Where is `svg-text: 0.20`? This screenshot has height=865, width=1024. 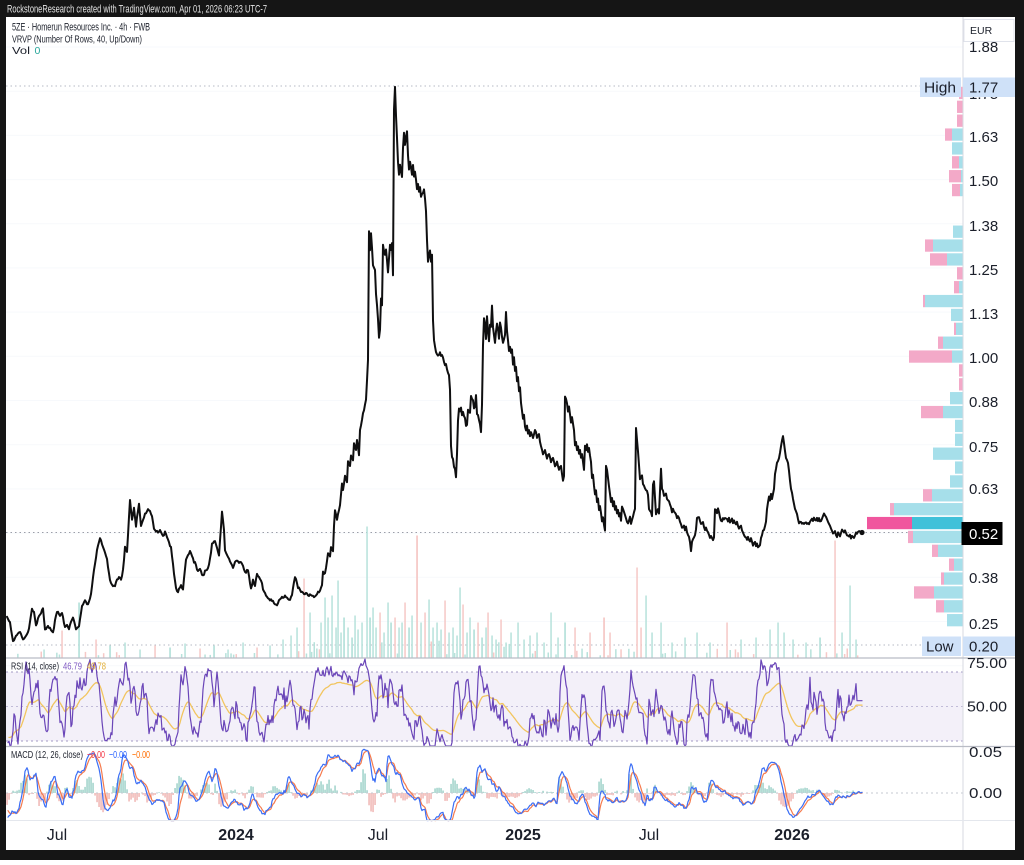 svg-text: 0.20 is located at coordinates (983, 647).